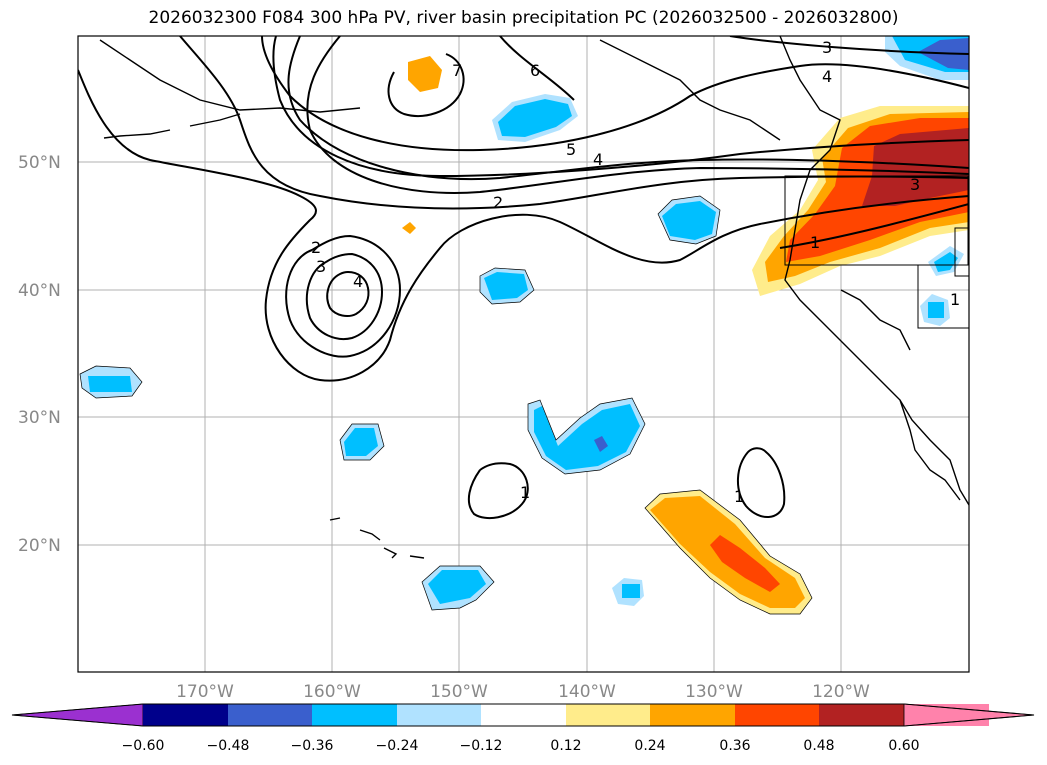  Describe the element at coordinates (587, 692) in the screenshot. I see `lon-label: 140°W` at that location.